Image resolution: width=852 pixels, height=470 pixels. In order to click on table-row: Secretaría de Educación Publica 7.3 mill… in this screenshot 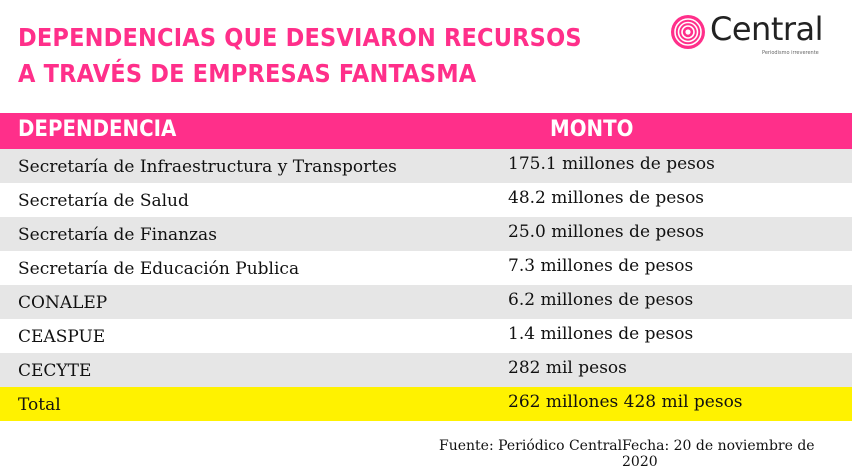, I will do `click(426, 268)`.